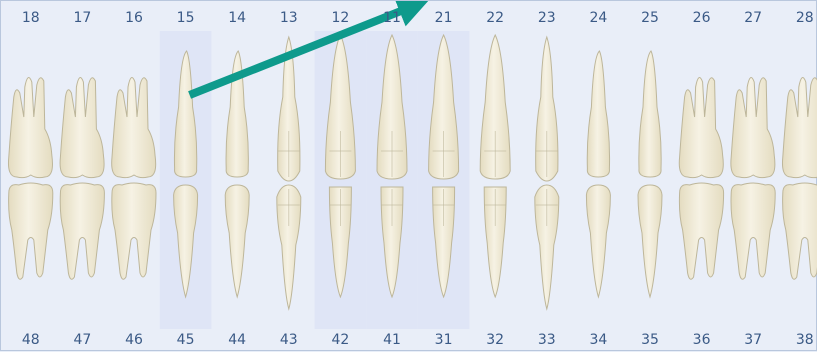 The width and height of the screenshot is (817, 352). What do you see at coordinates (443, 18) in the screenshot?
I see `tooth-number-21: 21` at bounding box center [443, 18].